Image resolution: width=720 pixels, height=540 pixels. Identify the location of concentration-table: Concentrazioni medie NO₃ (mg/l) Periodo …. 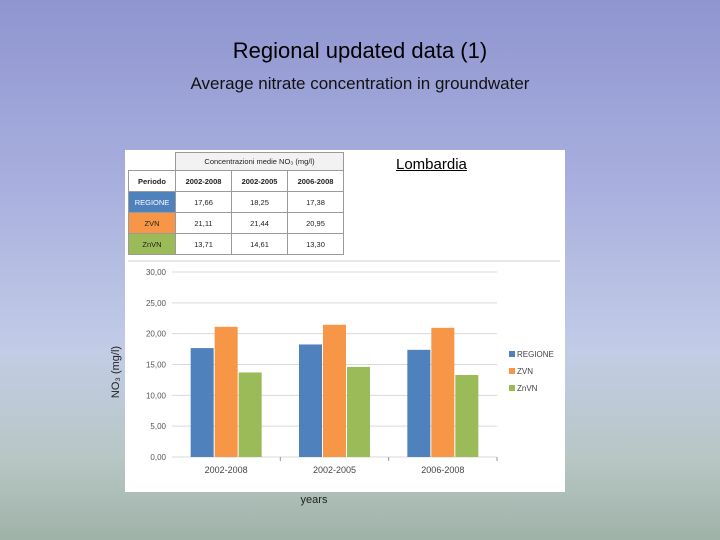
(236, 203).